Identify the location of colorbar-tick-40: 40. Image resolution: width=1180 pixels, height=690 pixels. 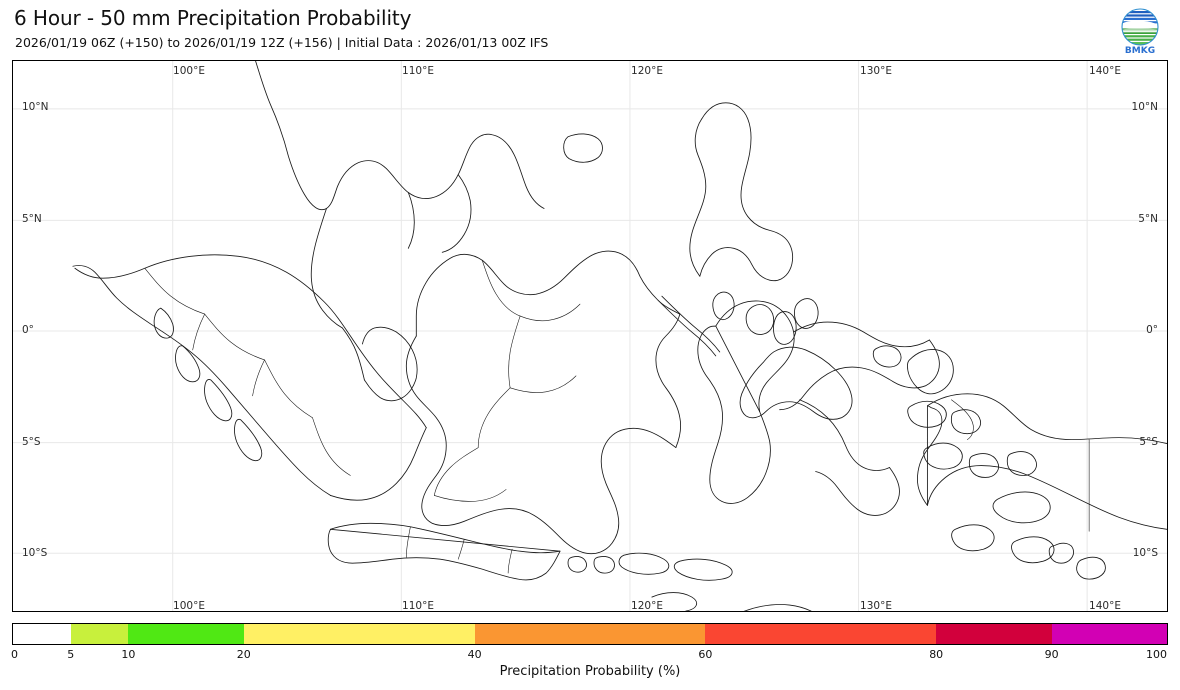
(474, 654).